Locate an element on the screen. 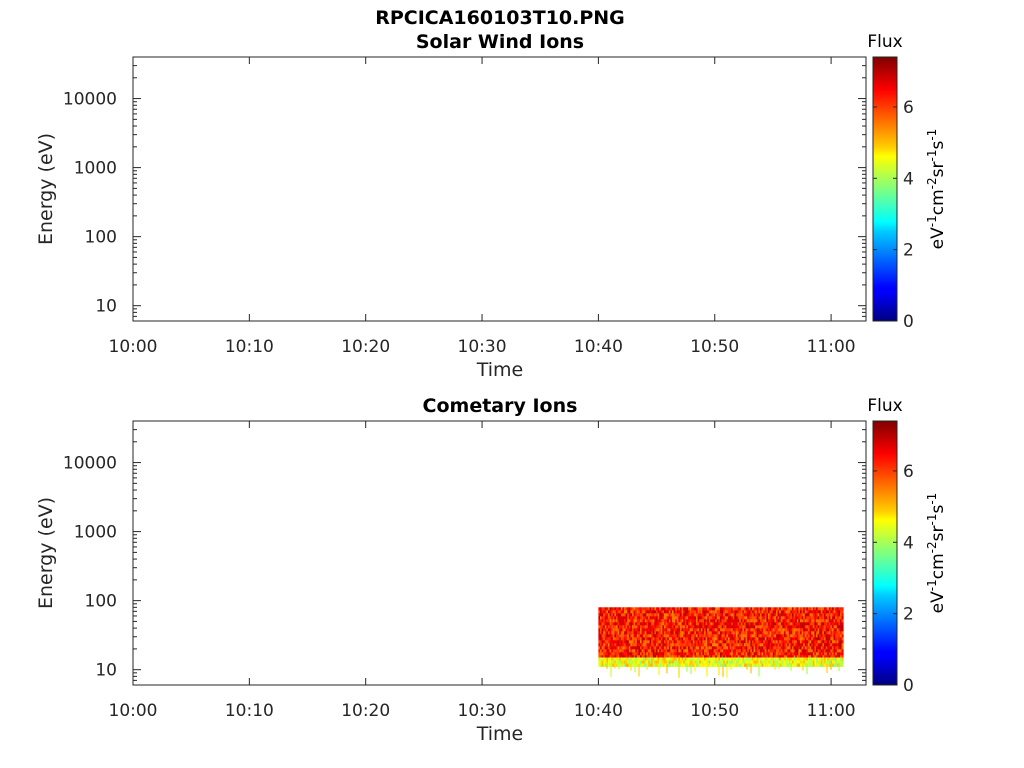 The image size is (1024, 768). x-tick-label: 10:00 is located at coordinates (133, 711).